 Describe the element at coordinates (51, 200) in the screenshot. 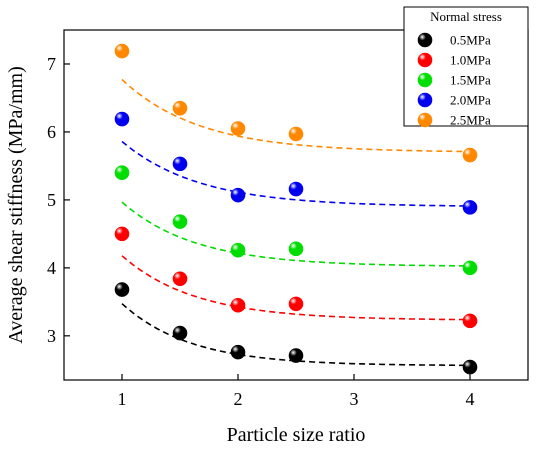

I see `y-tick-label: 5` at that location.